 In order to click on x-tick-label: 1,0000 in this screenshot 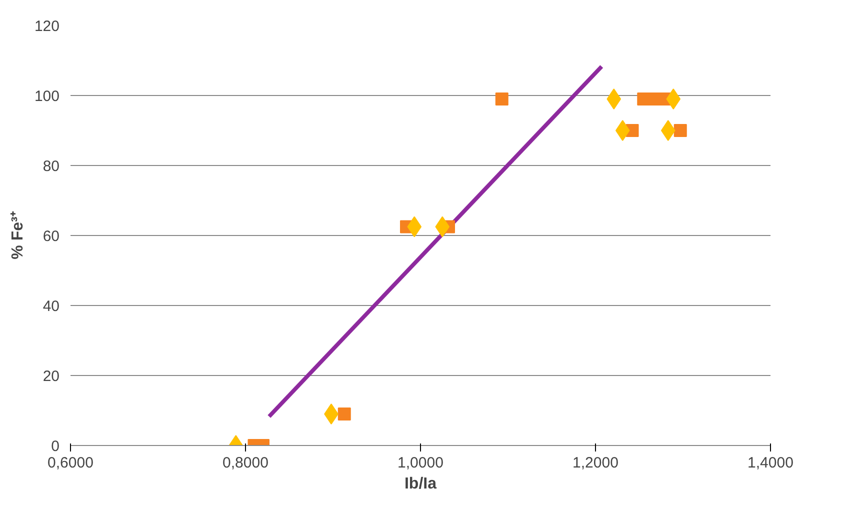, I will do `click(421, 463)`.